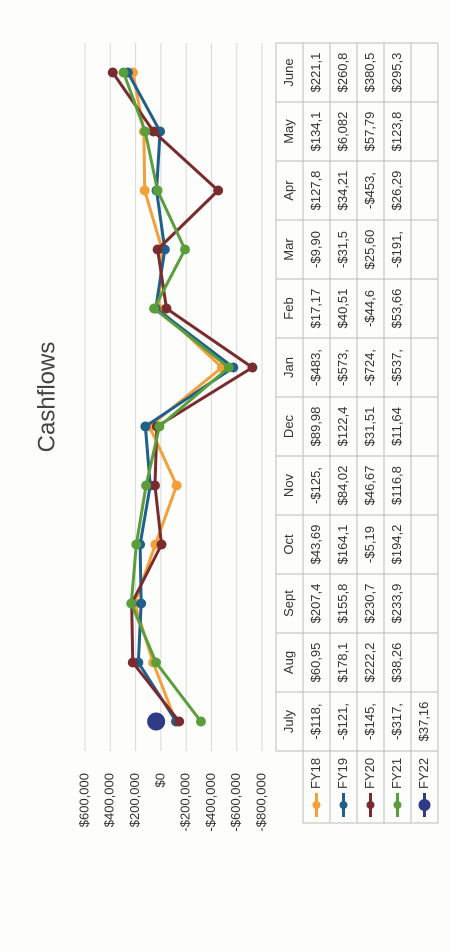  What do you see at coordinates (342, 663) in the screenshot?
I see `value-label: $178,1` at bounding box center [342, 663].